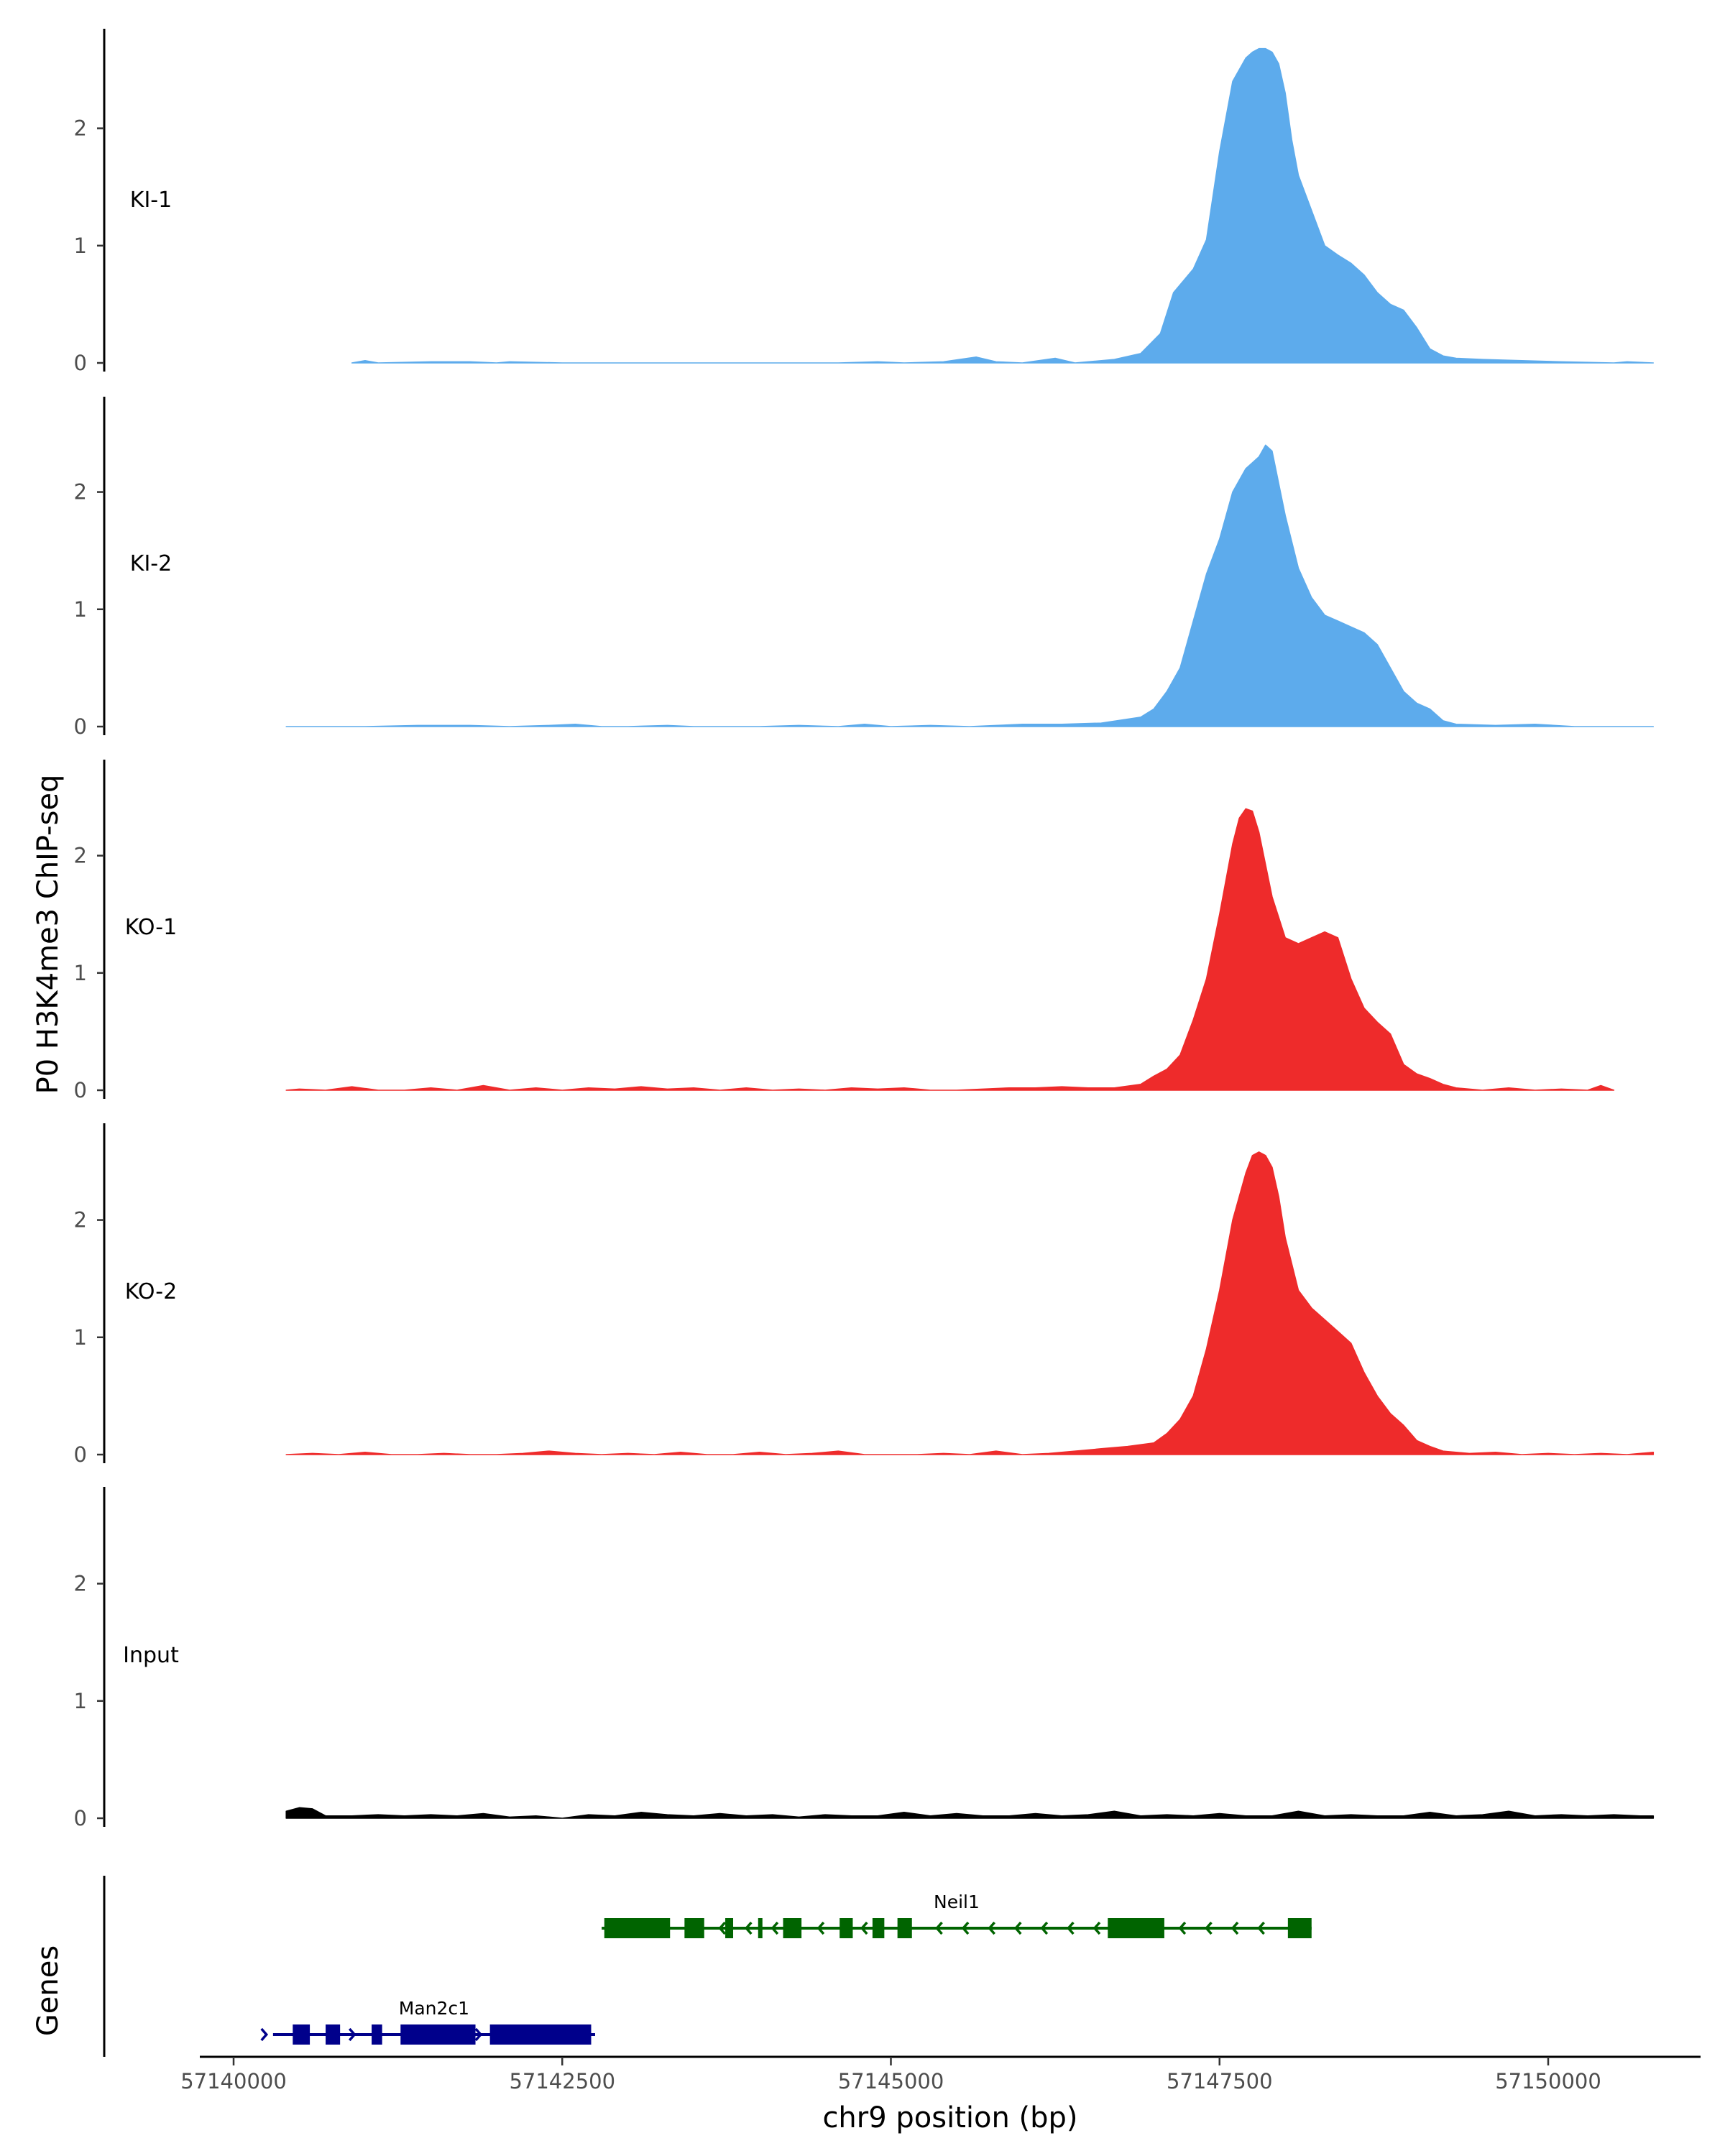 This screenshot has height=2156, width=1725. I want to click on x-tick-label: 57140000, so click(233, 2081).